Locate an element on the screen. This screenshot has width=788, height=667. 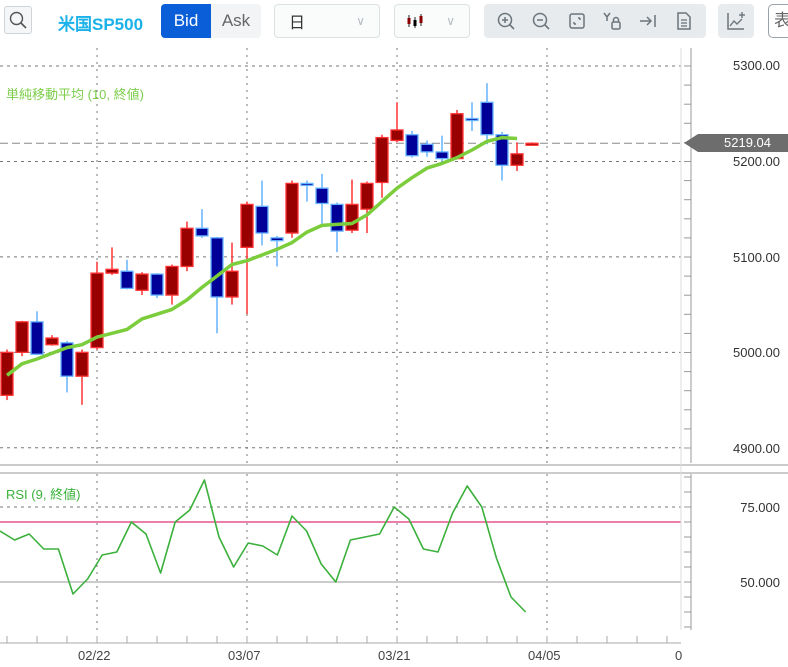
document-icon is located at coordinates (684, 21).